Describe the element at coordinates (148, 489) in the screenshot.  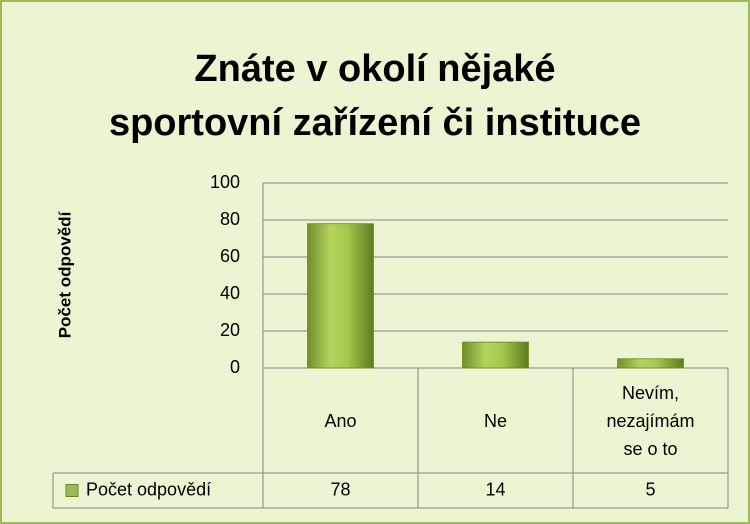
I see `legend-label: Počet odpovědí` at that location.